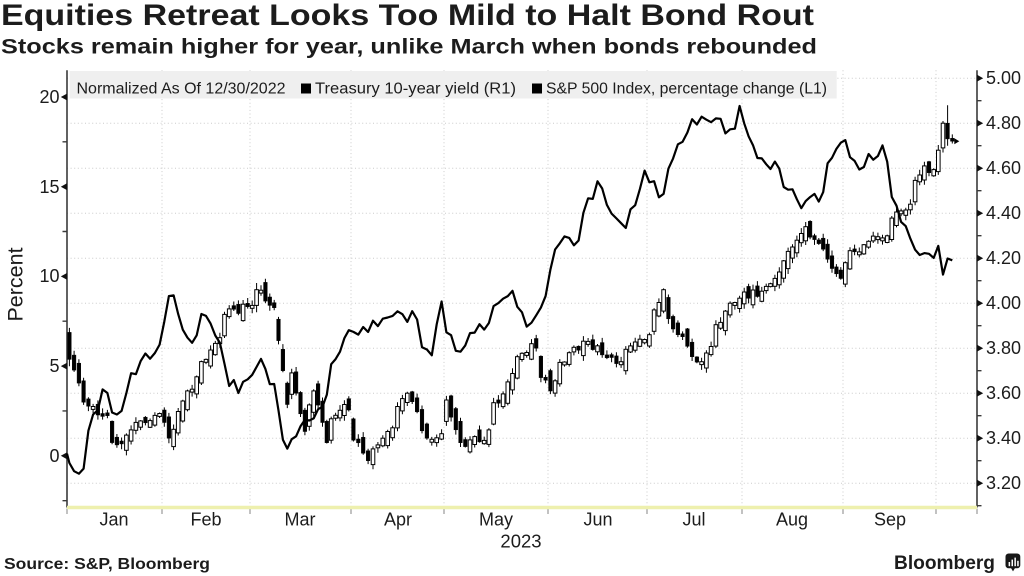 This screenshot has width=1024, height=576. I want to click on svg-text: Mar, so click(300, 520).